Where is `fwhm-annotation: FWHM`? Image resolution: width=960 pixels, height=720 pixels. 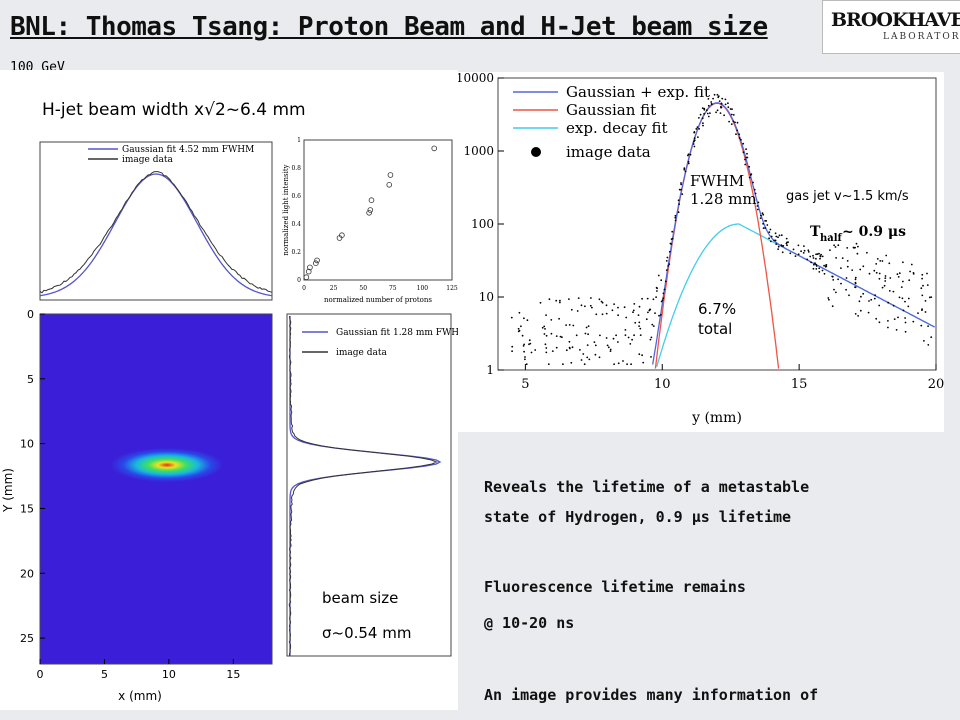 fwhm-annotation: FWHM is located at coordinates (717, 181).